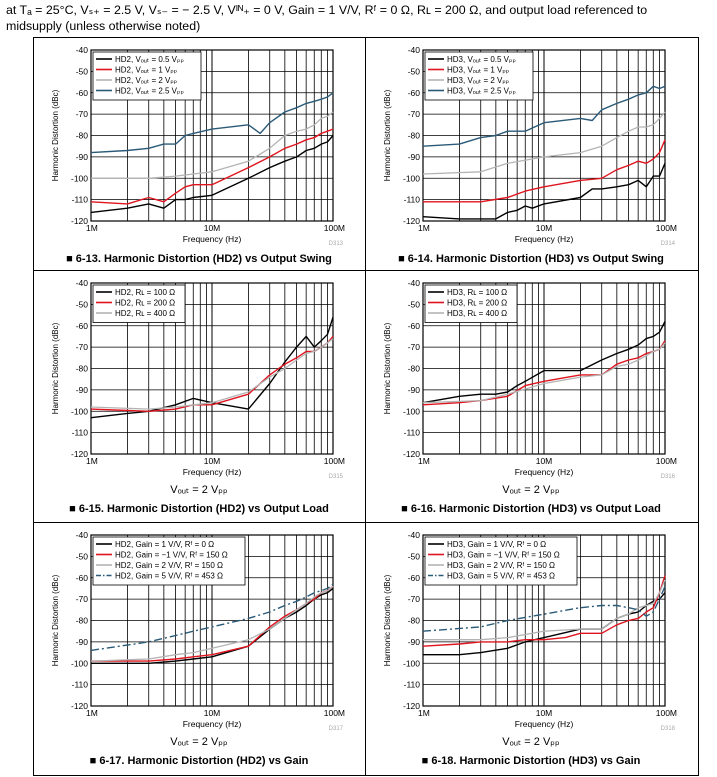 This screenshot has height=777, width=717. Describe the element at coordinates (481, 91) in the screenshot. I see `legend-label: HD3, Vₒᵤₜ = 2.5 Vₚₚ` at that location.